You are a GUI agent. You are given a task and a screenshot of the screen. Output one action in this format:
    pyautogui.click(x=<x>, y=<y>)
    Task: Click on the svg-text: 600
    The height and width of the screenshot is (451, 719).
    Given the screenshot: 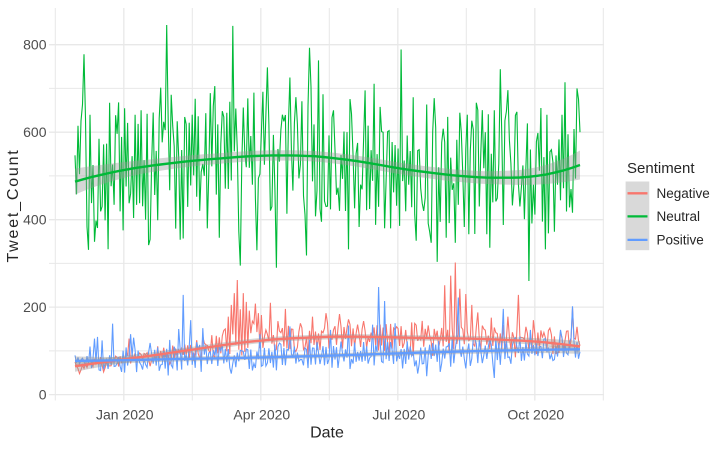 What is the action you would take?
    pyautogui.click(x=35, y=132)
    